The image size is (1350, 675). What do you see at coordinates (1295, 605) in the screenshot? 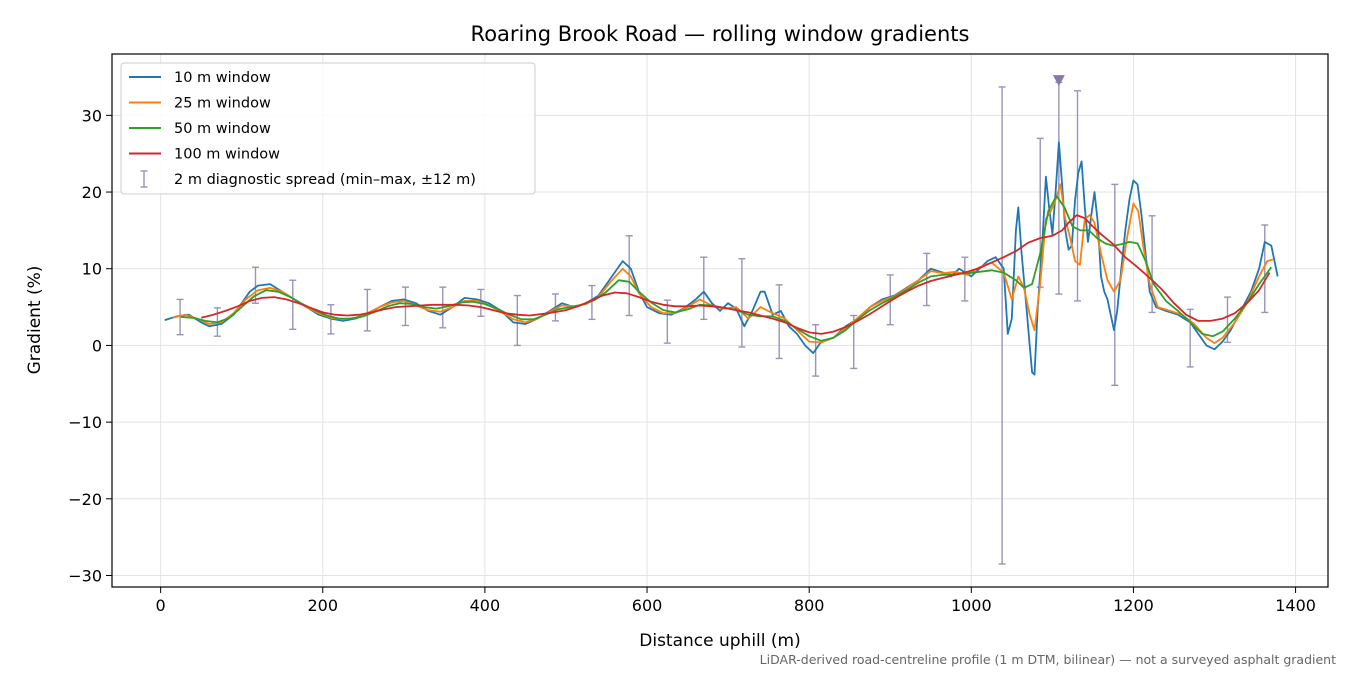
I see `x-tick-label: 1400` at bounding box center [1295, 605].